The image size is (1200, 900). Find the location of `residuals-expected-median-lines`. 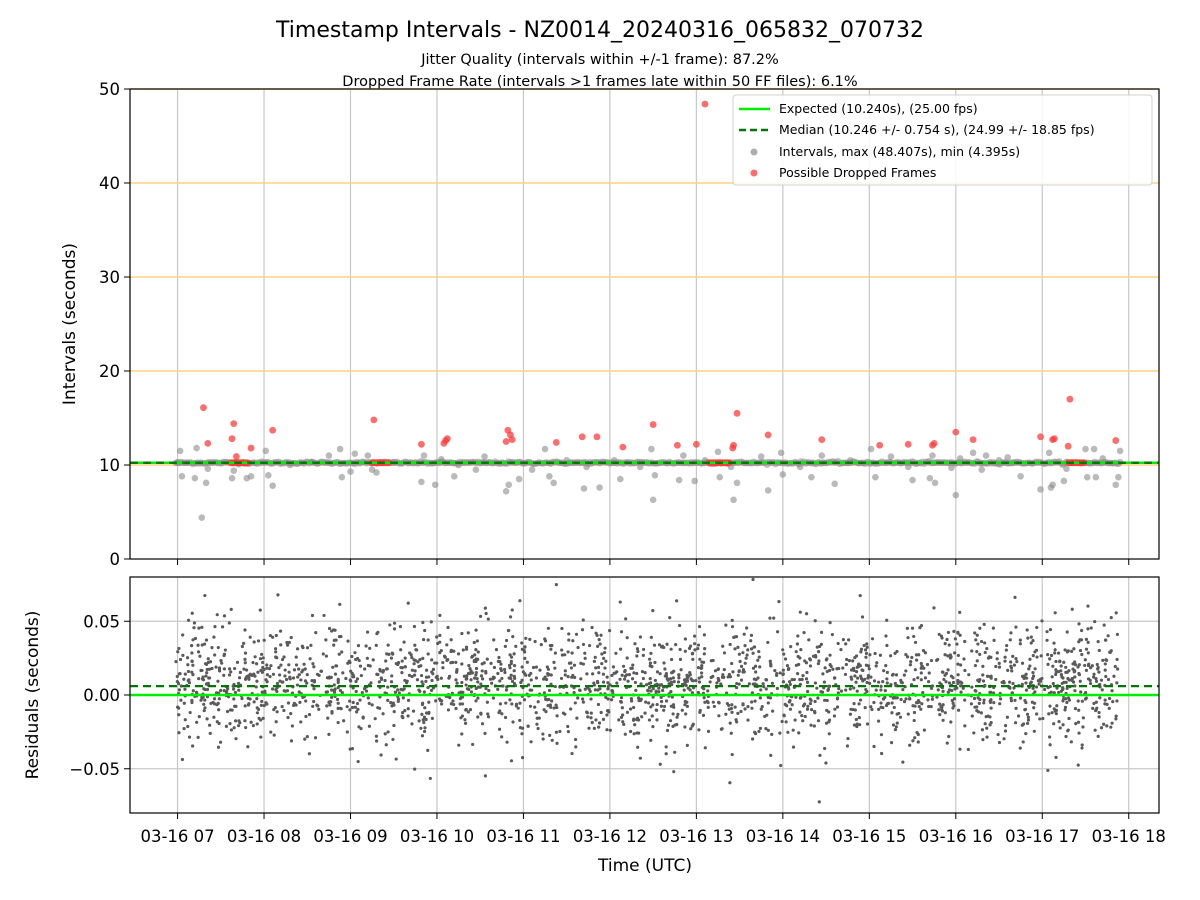

residuals-expected-median-lines is located at coordinates (644, 691).